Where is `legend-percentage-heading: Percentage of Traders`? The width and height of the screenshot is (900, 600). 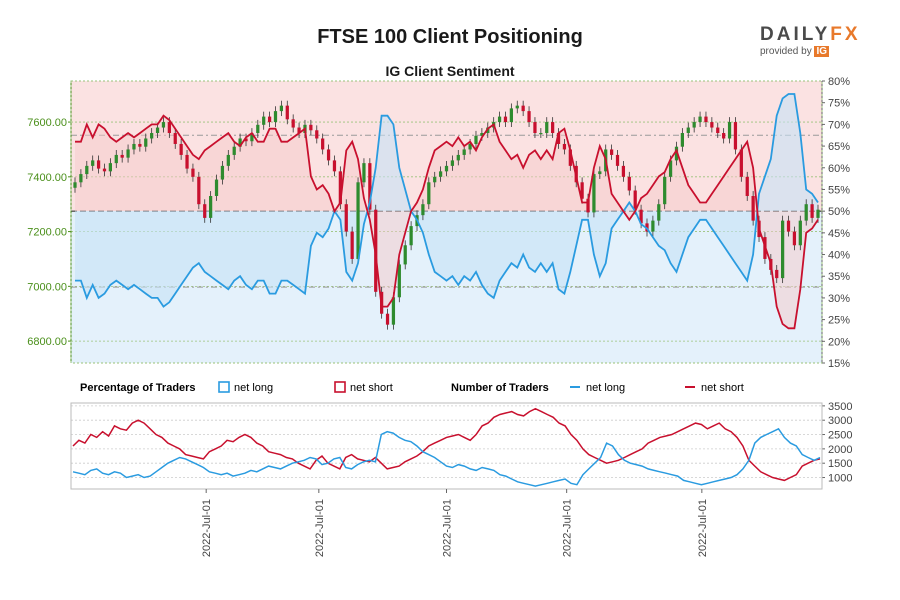
legend-percentage-heading: Percentage of Traders is located at coordinates (138, 388).